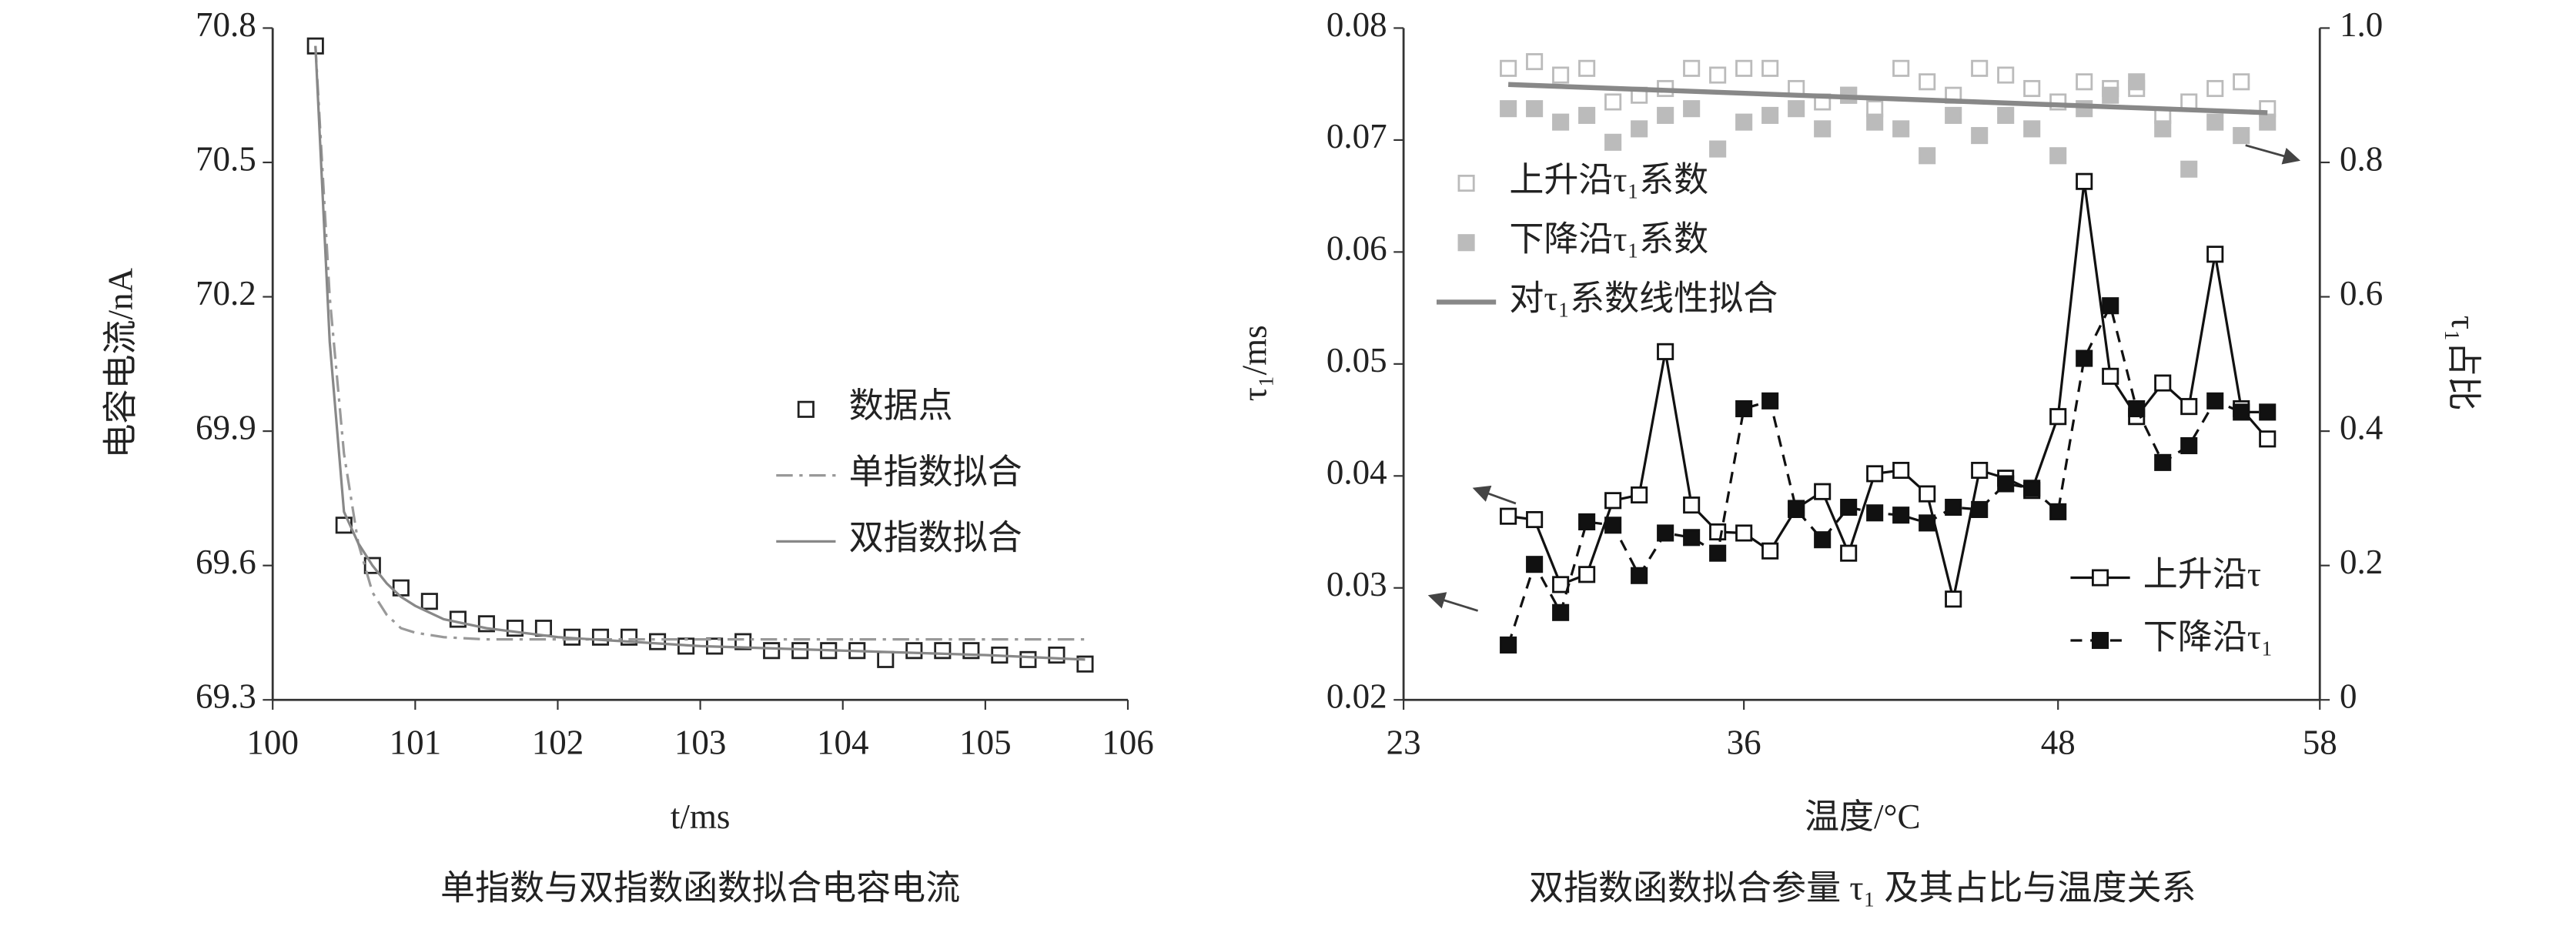  I want to click on x-tick-label: 103, so click(701, 743).